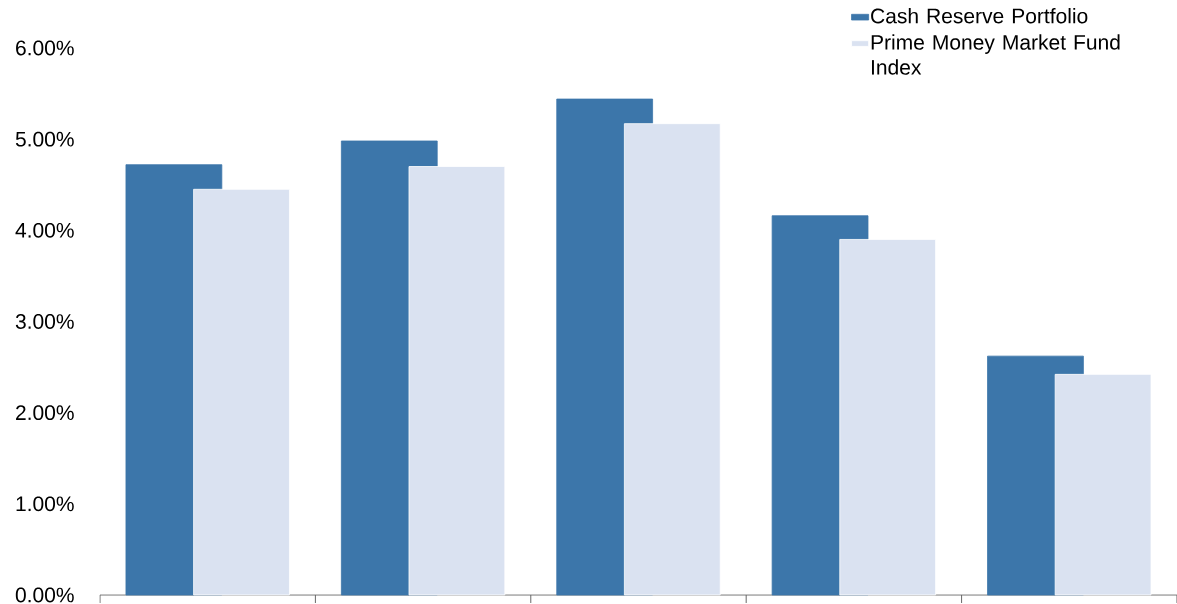 The image size is (1177, 604). What do you see at coordinates (44, 595) in the screenshot?
I see `y-tick-label: 0.00%` at bounding box center [44, 595].